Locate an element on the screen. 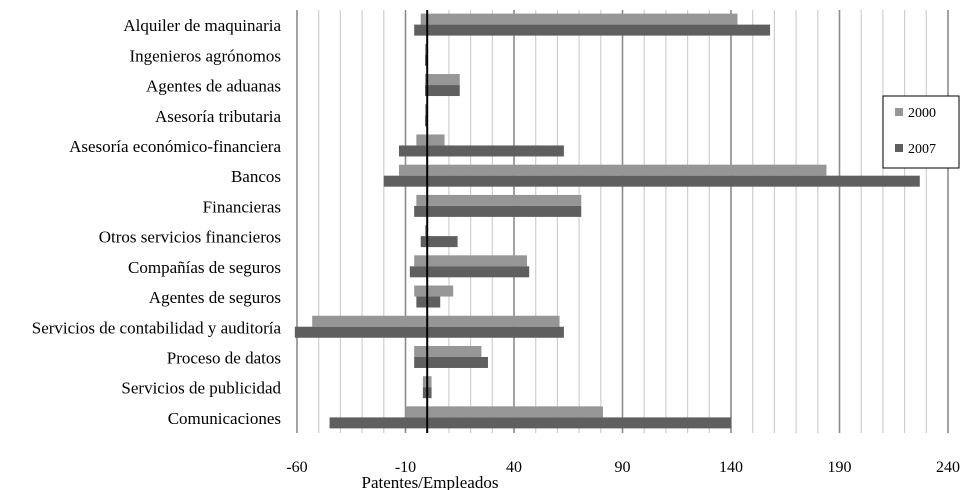  category-label: Comunicaciones is located at coordinates (224, 418).